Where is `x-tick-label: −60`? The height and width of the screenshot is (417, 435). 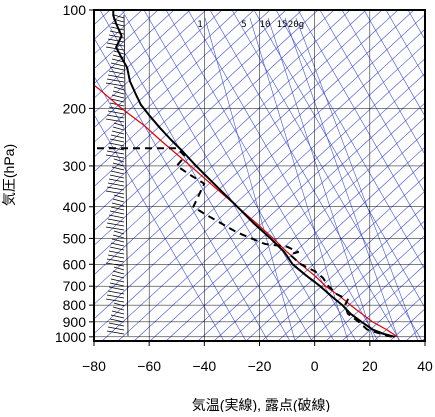
x-tick-label: −60 is located at coordinates (149, 366).